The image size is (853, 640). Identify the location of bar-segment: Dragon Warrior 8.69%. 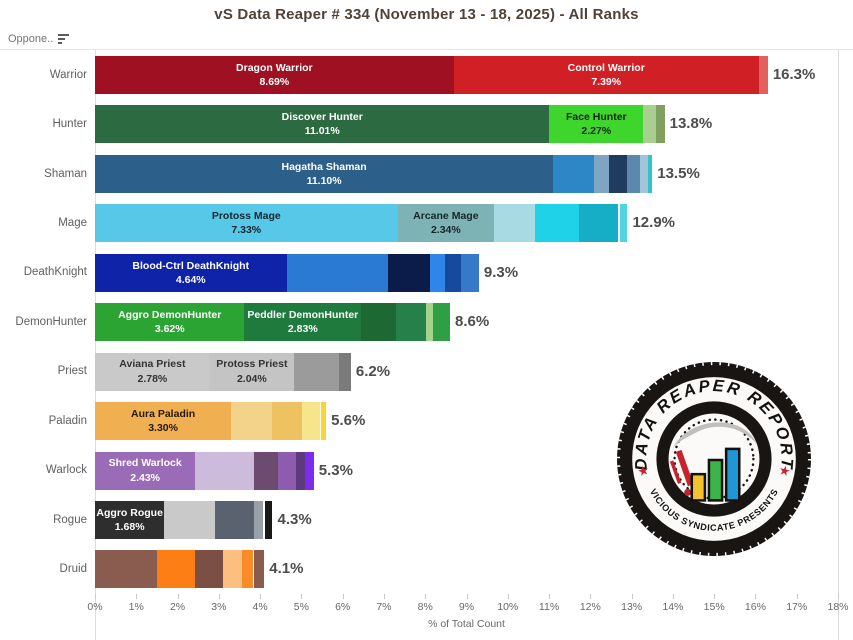
(274, 75).